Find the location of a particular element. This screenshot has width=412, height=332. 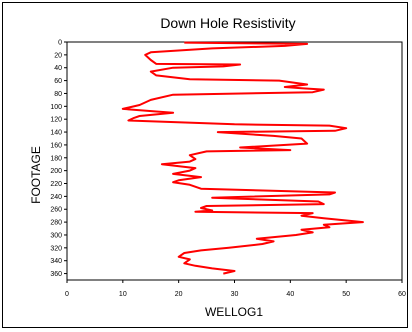

y-axis-label: FOOTAGE is located at coordinates (36, 175).